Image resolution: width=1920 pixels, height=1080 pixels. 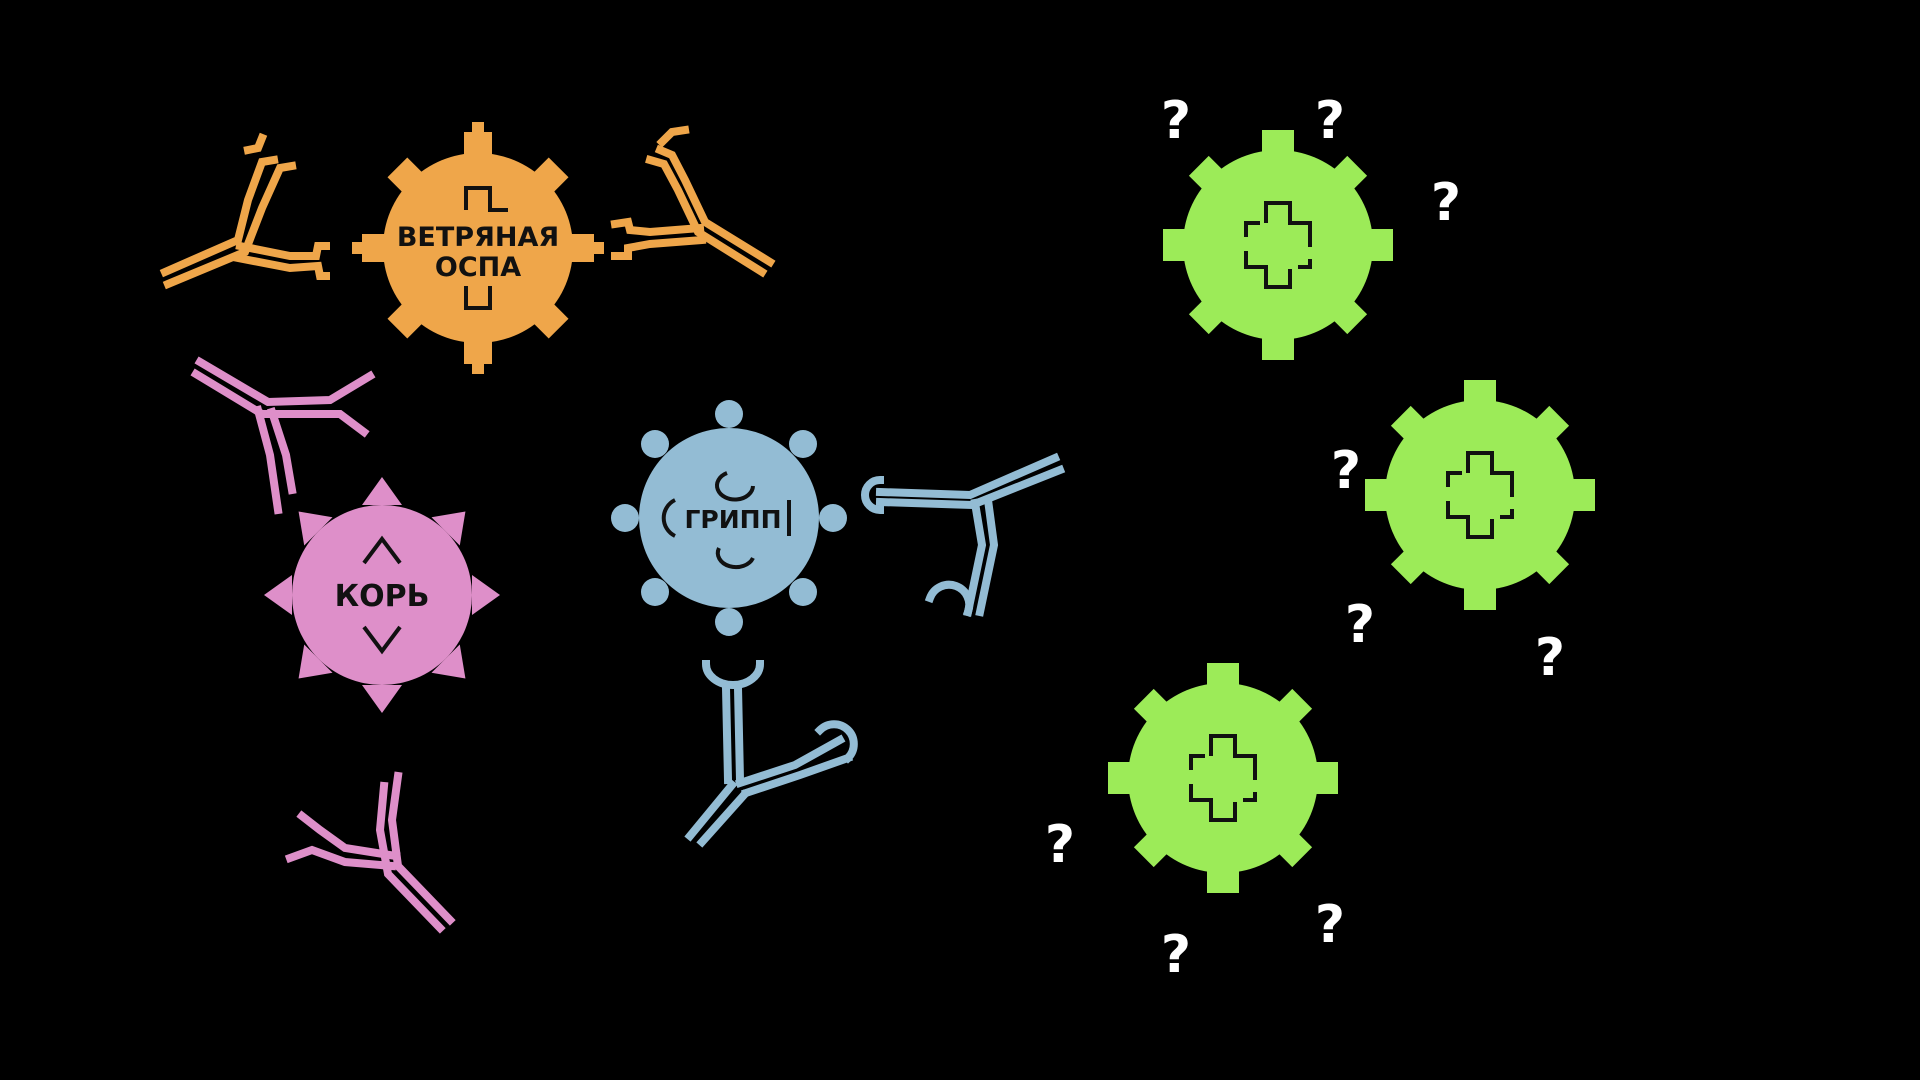 What do you see at coordinates (486, 199) in the screenshot?
I see `chickenpox-cross-icon` at bounding box center [486, 199].